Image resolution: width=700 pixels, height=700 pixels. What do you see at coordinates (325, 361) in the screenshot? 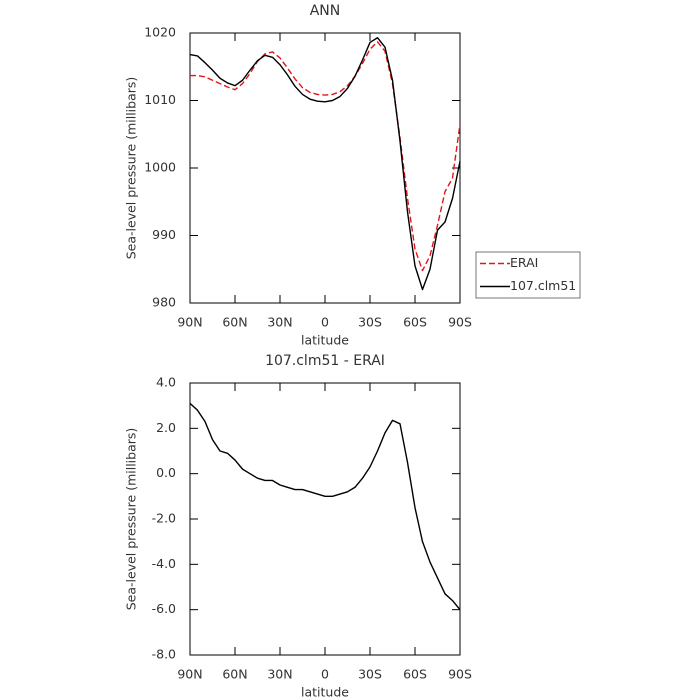
I see `chart-title: 107.clm51 - ERAI` at bounding box center [325, 361].